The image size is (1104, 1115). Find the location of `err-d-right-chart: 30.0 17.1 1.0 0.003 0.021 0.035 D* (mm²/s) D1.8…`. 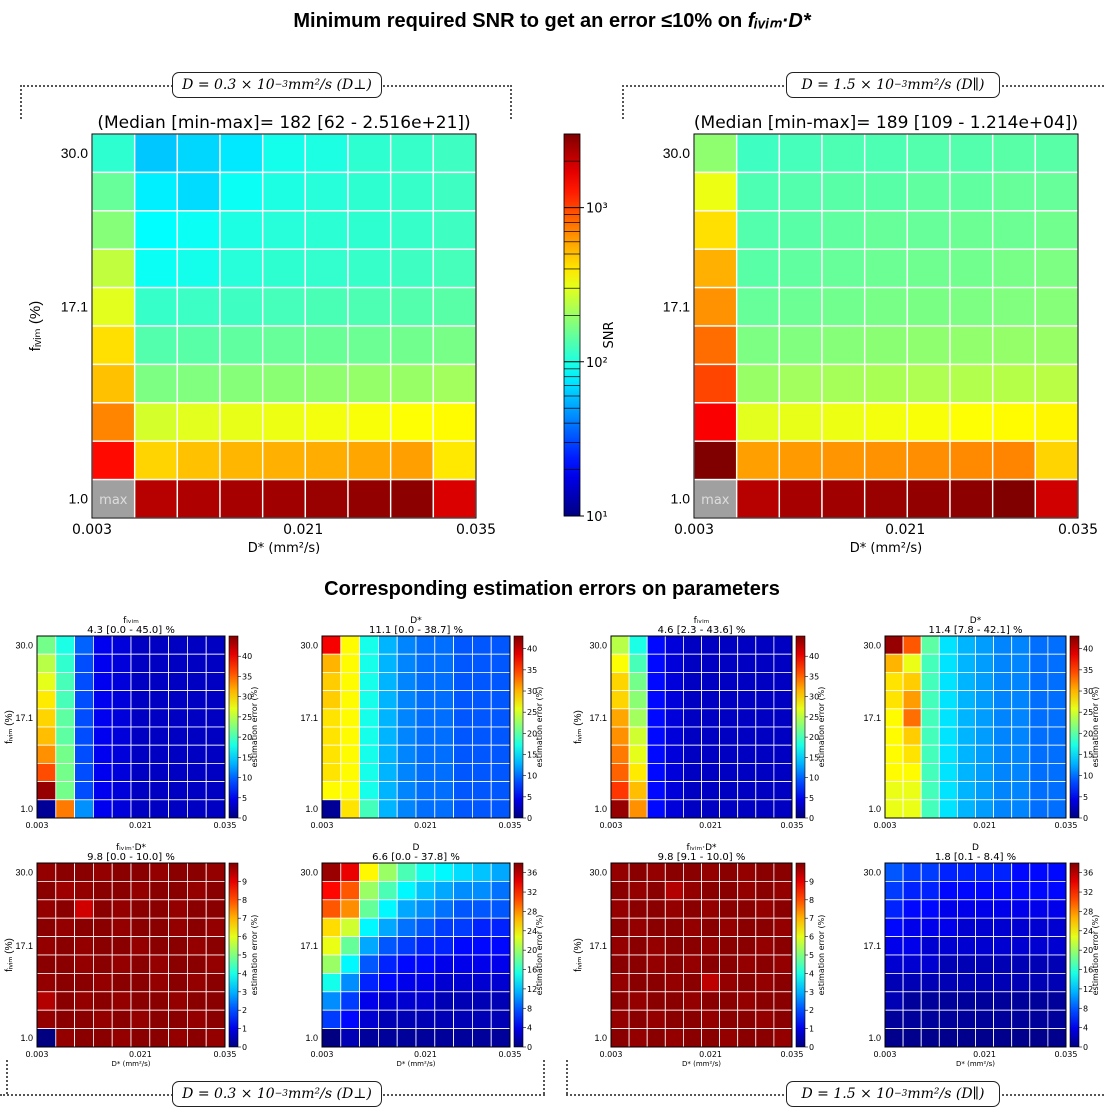

err-d-right-chart: 30.0 17.1 1.0 0.003 0.021 0.035 D* (mm²/s) D1.8… is located at coordinates (981, 955).